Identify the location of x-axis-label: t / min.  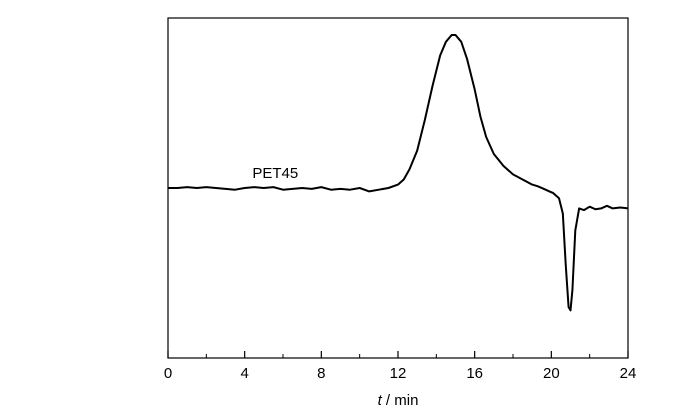
(398, 400).